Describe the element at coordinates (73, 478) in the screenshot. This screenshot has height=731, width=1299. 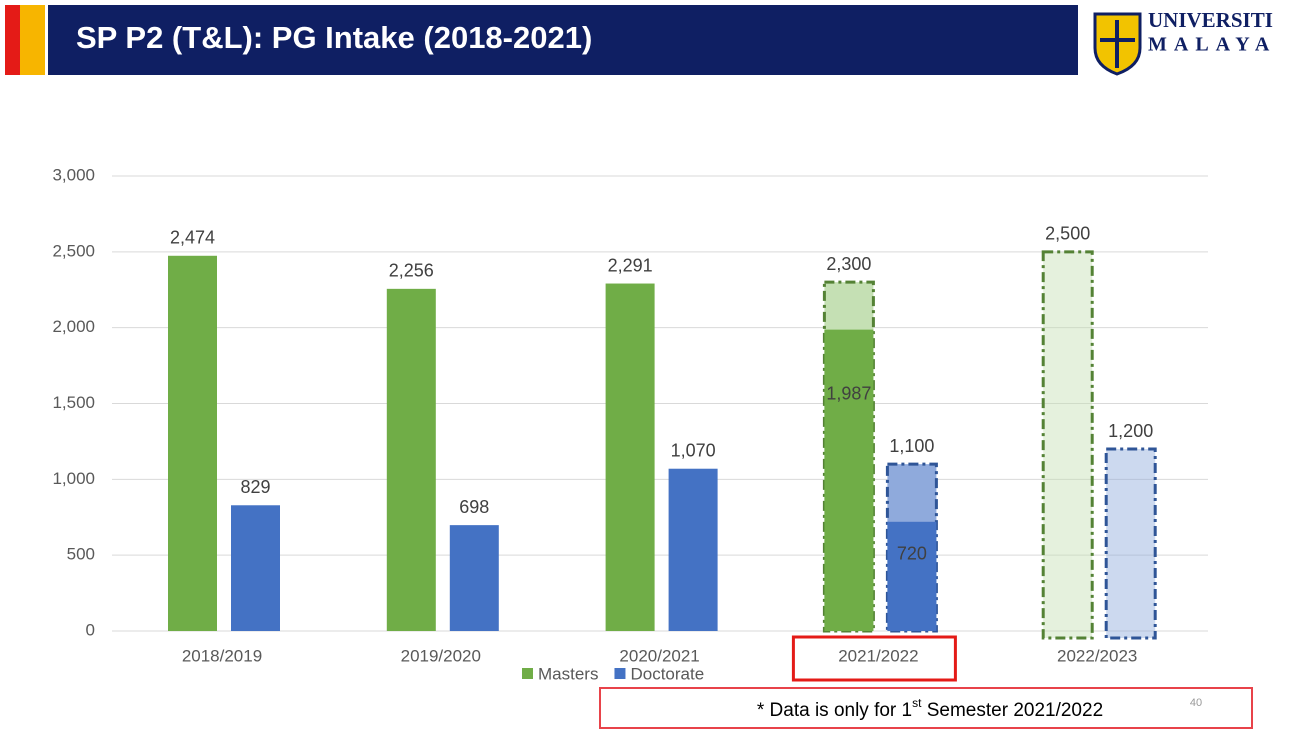
I see `y-tick-label: 1,000` at that location.